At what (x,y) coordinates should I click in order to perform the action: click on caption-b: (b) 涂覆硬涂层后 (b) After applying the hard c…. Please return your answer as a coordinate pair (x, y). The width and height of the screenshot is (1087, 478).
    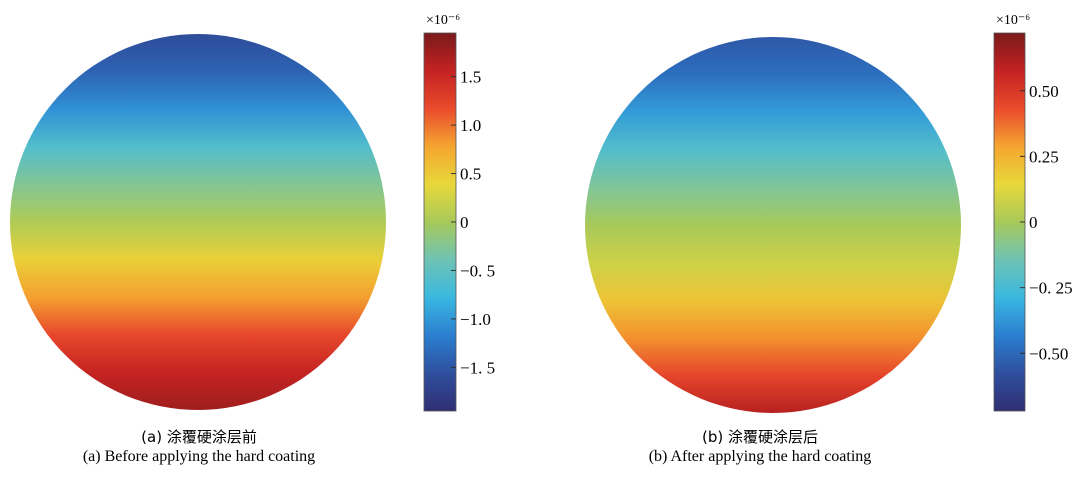
    Looking at the image, I should click on (760, 447).